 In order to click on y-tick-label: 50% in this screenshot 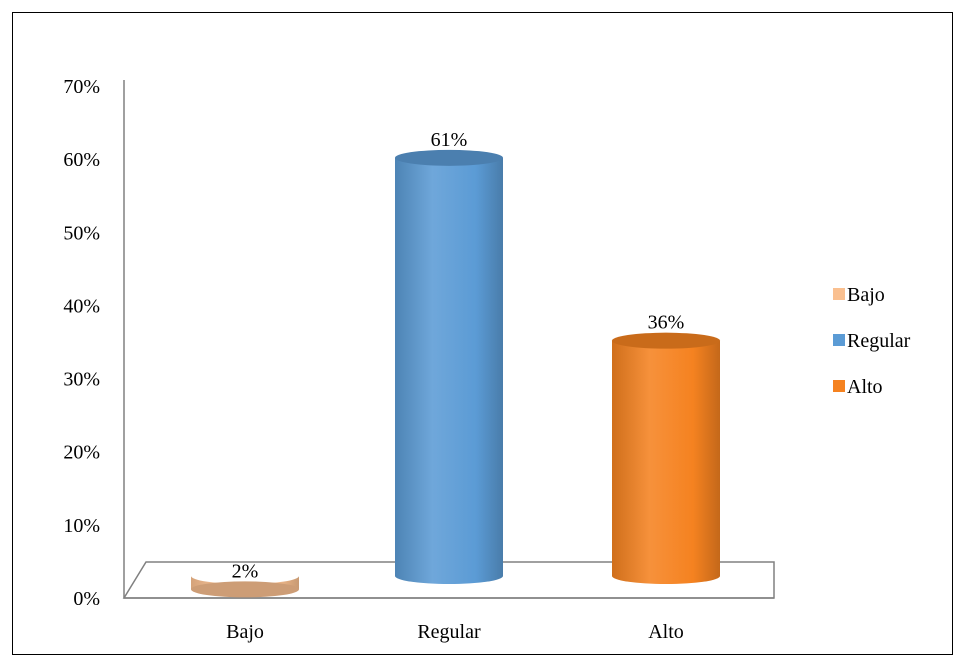, I will do `click(81, 233)`.